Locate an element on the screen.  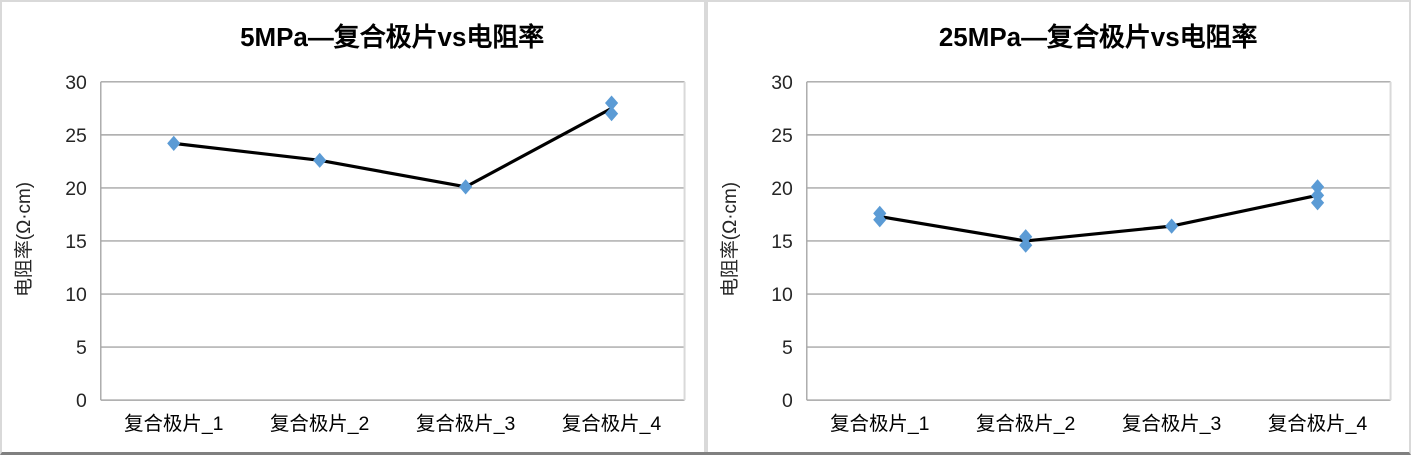
panel-divider is located at coordinates (705, 227).